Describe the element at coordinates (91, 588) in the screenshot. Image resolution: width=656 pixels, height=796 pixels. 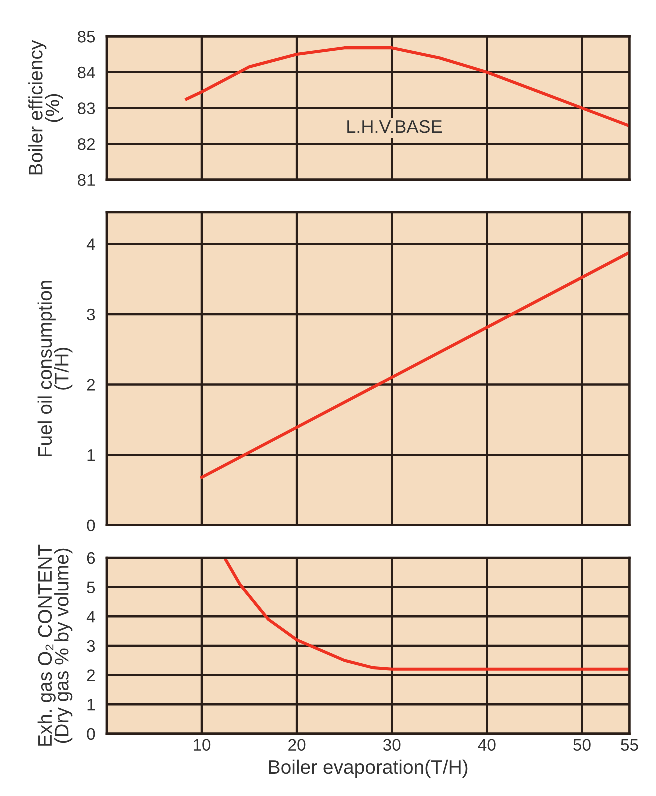
I see `y-tick-label: 5` at that location.